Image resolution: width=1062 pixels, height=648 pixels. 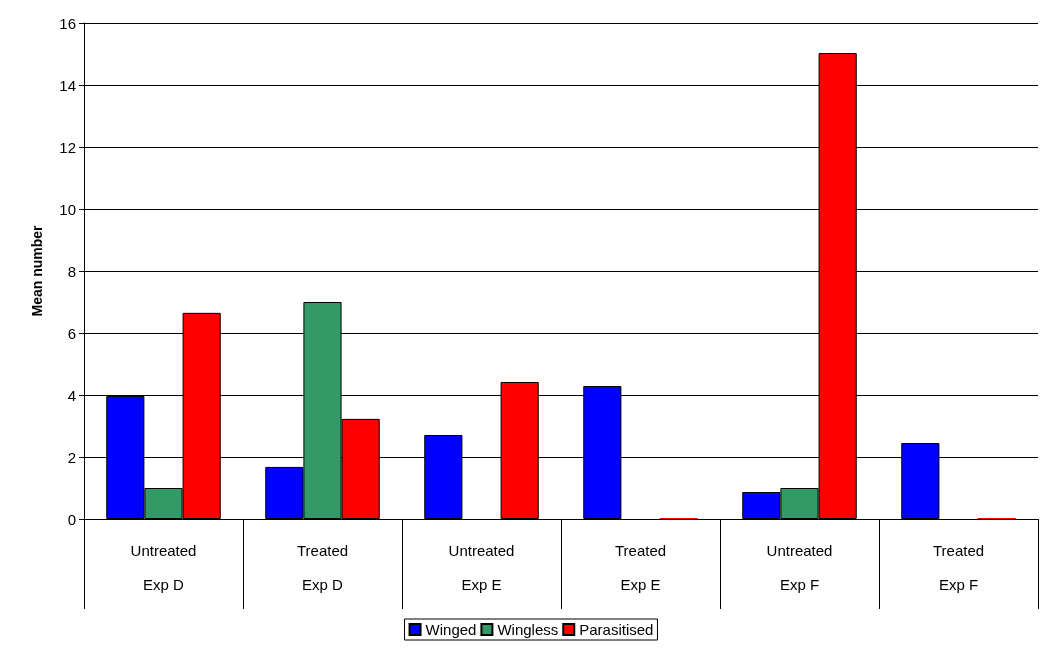 What do you see at coordinates (71, 457) in the screenshot?
I see `y-tick-label: 2` at bounding box center [71, 457].